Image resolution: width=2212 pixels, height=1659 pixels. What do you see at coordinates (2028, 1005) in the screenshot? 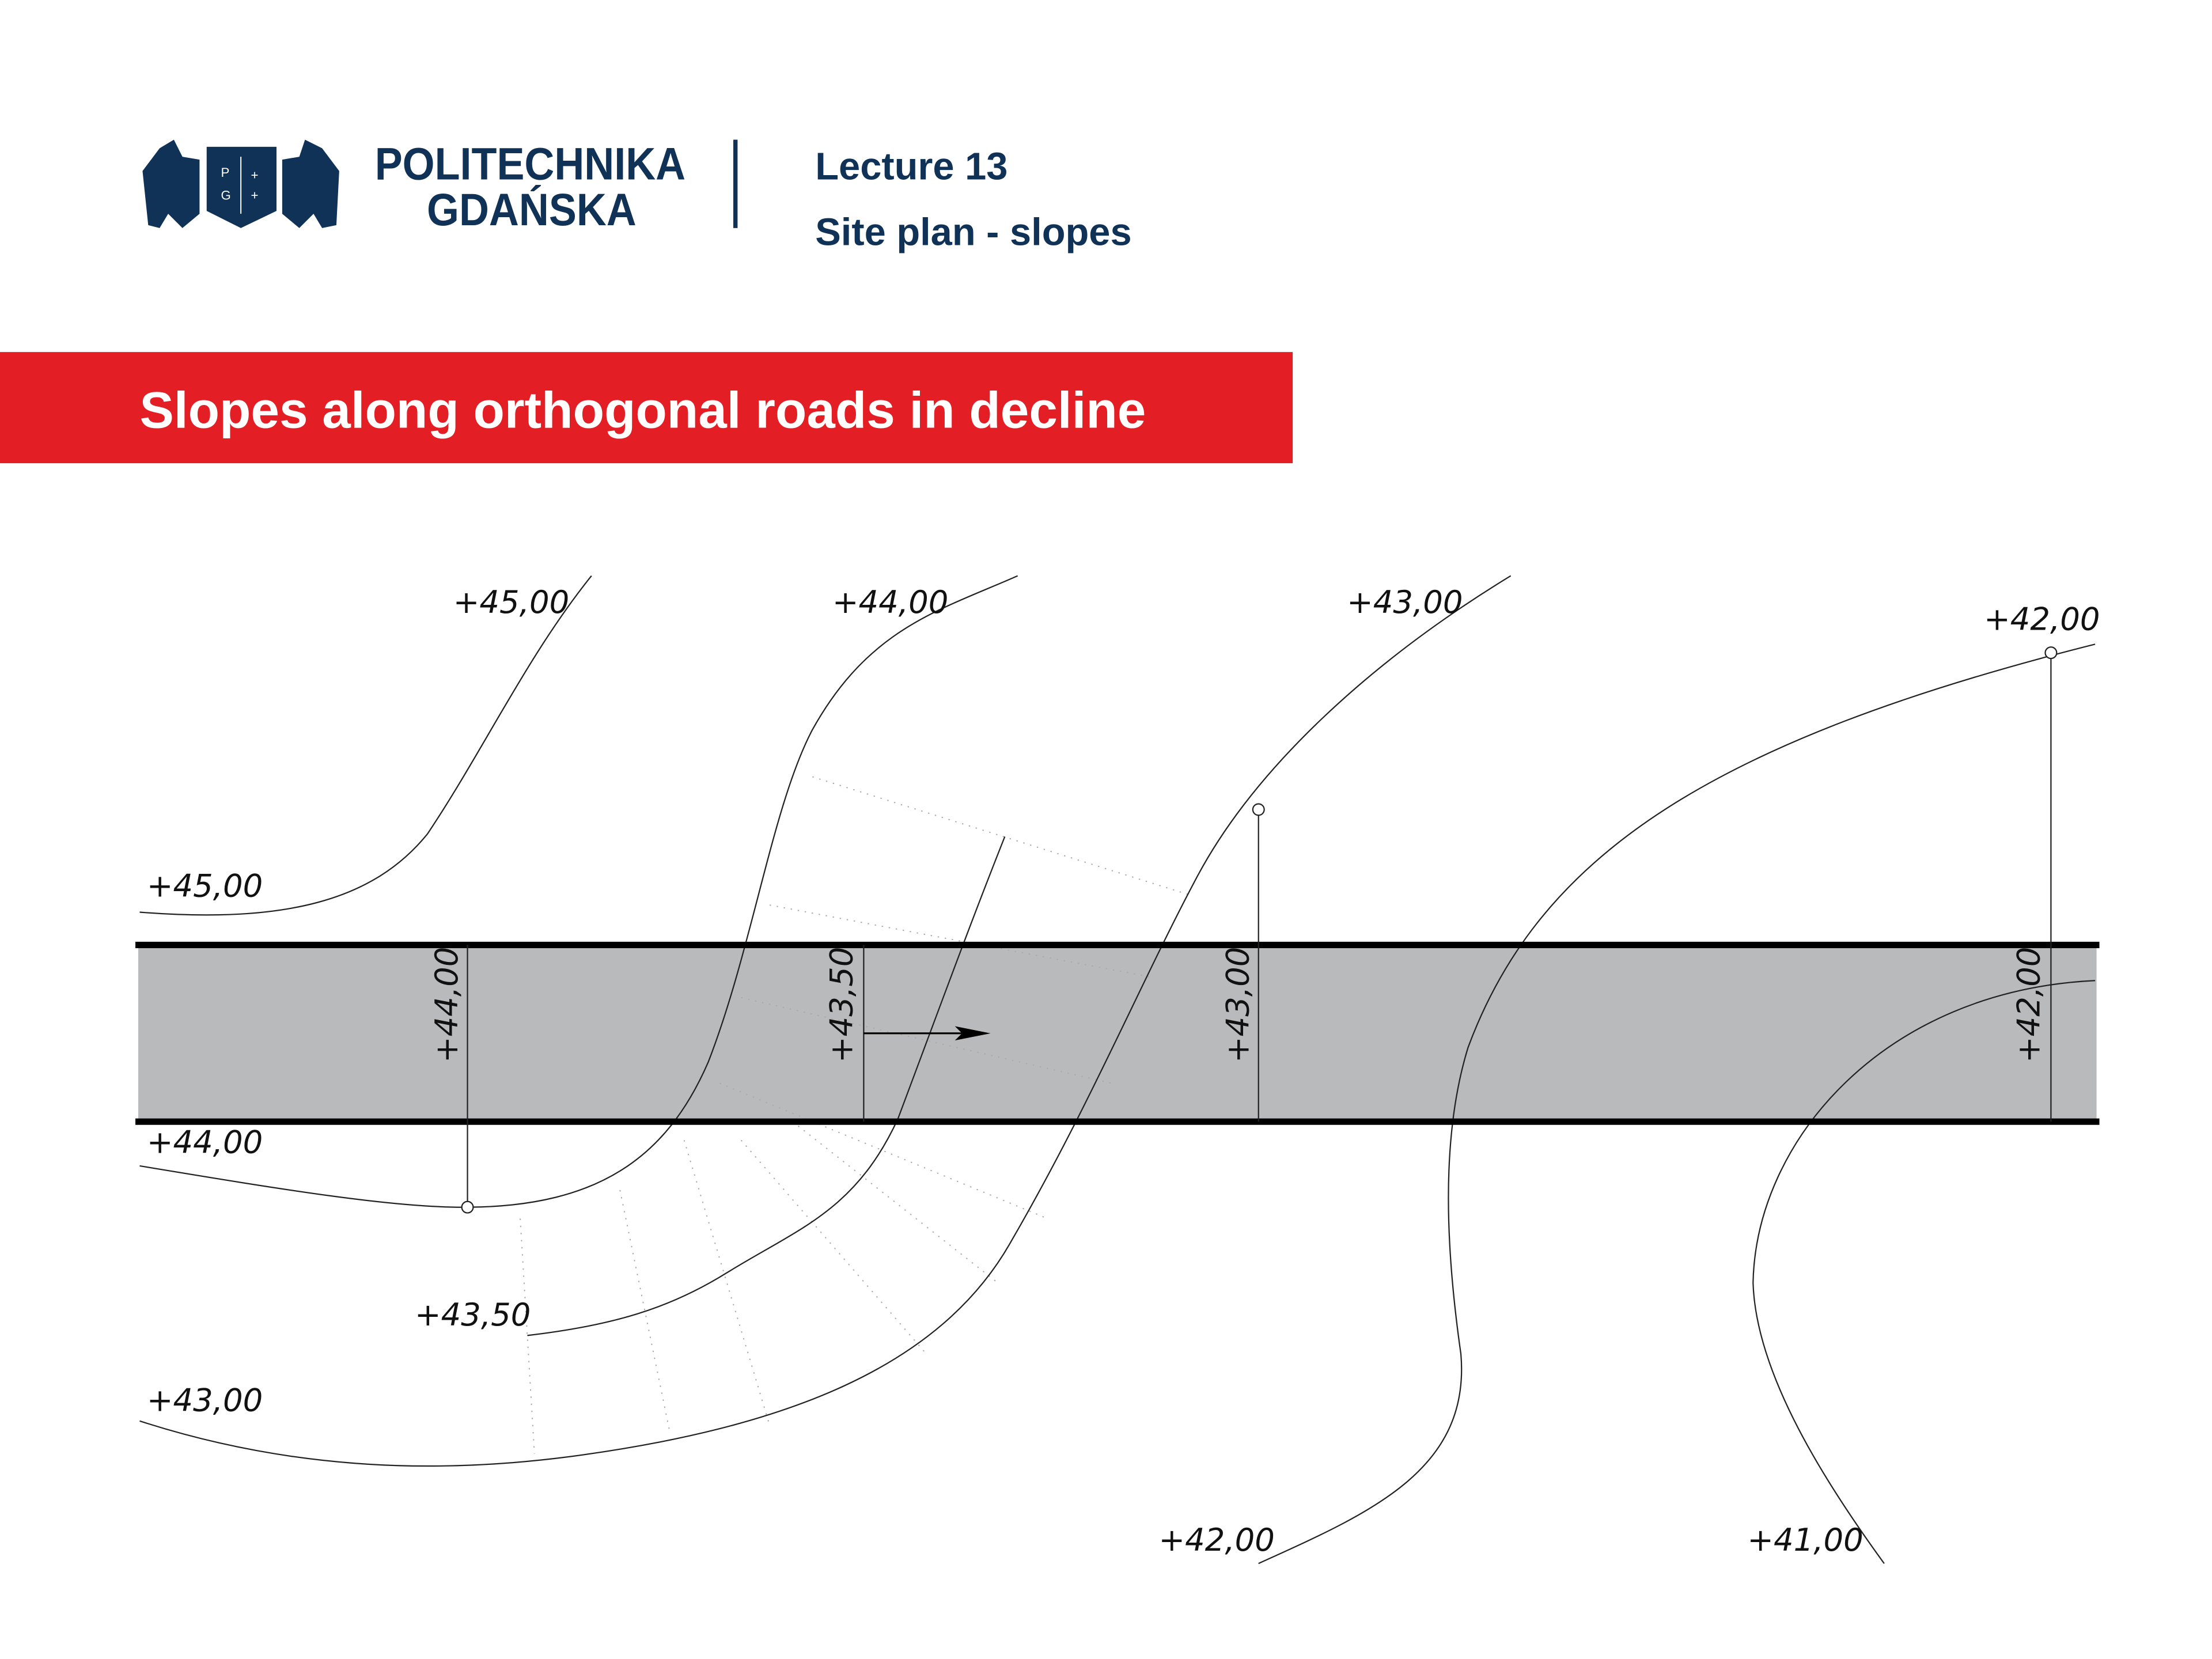
I see `road-elevation-label: +42,00` at bounding box center [2028, 1005].